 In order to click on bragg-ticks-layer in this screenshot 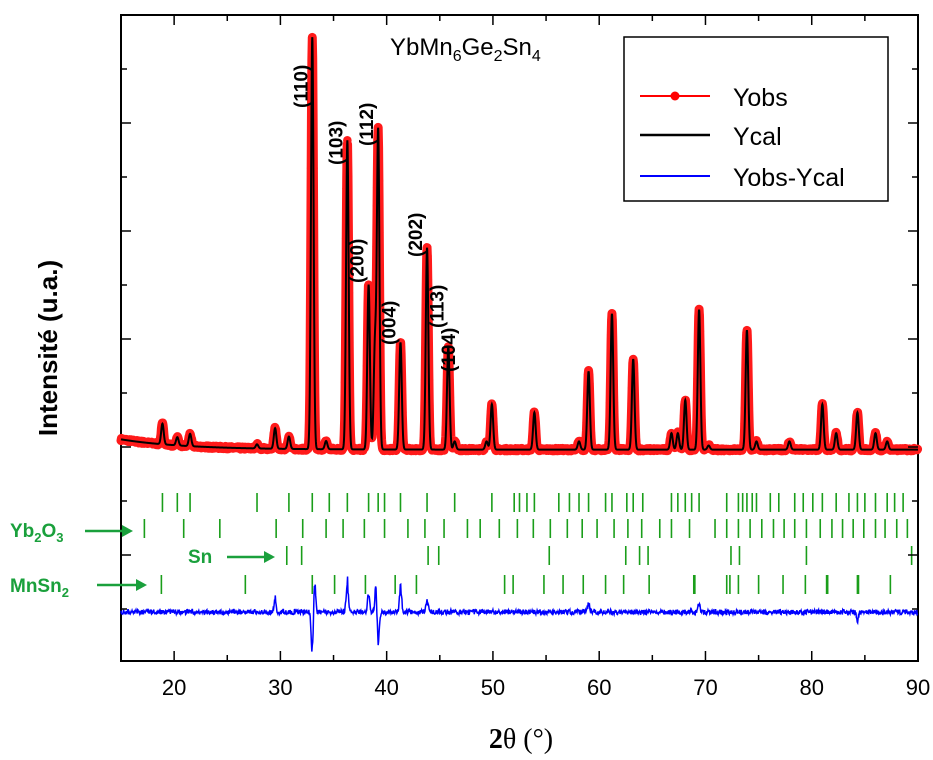, I will do `click(528, 543)`.